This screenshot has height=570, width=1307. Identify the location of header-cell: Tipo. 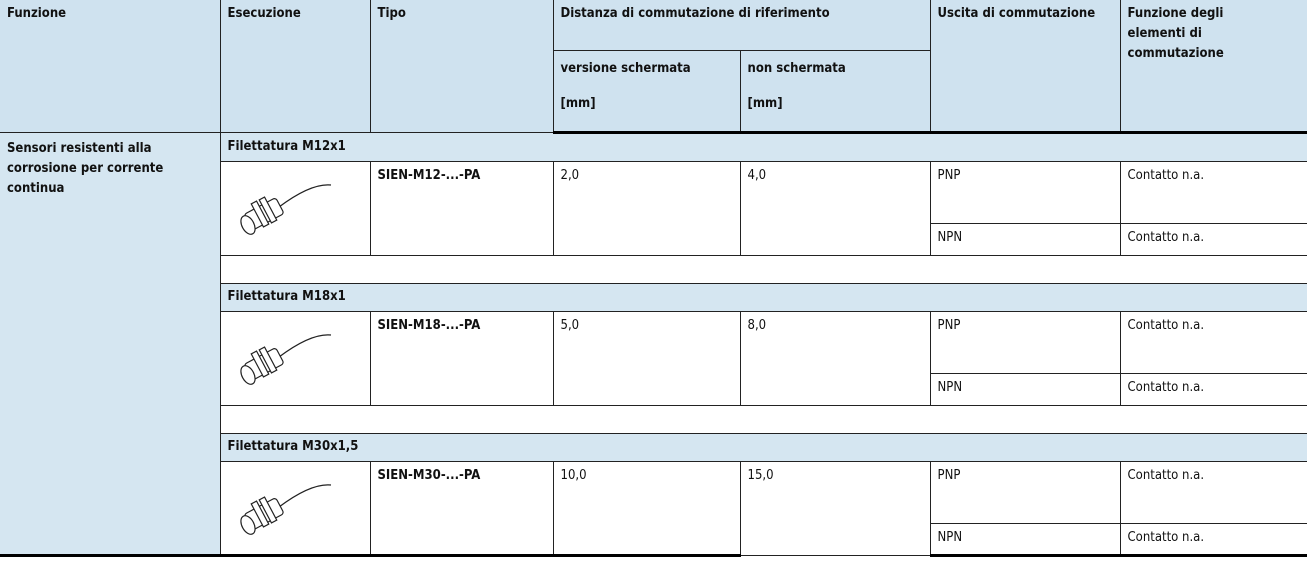
(461, 66).